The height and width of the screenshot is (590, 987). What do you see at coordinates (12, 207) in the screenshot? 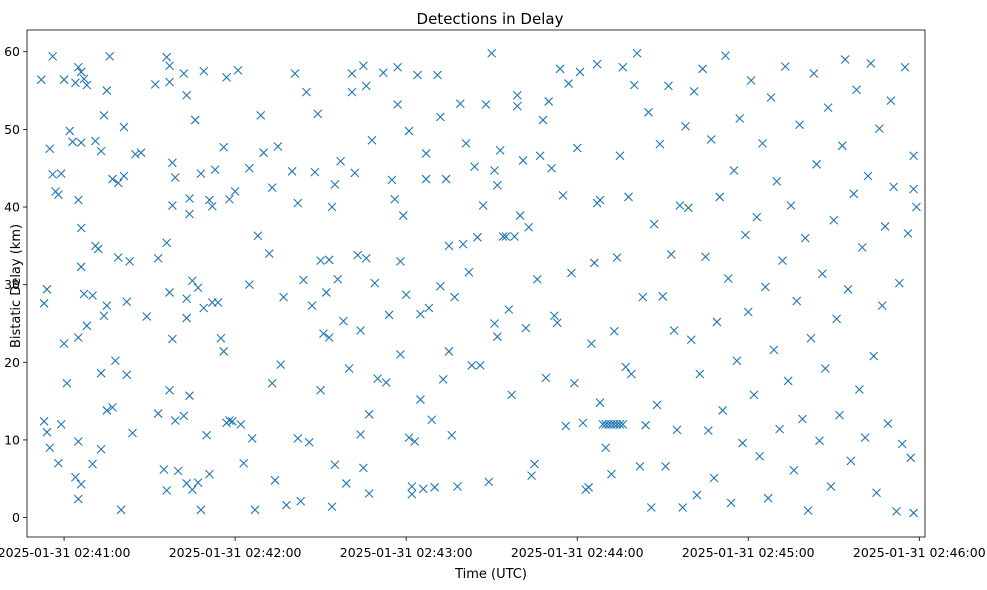
I see `y-tick-label: 40` at bounding box center [12, 207].